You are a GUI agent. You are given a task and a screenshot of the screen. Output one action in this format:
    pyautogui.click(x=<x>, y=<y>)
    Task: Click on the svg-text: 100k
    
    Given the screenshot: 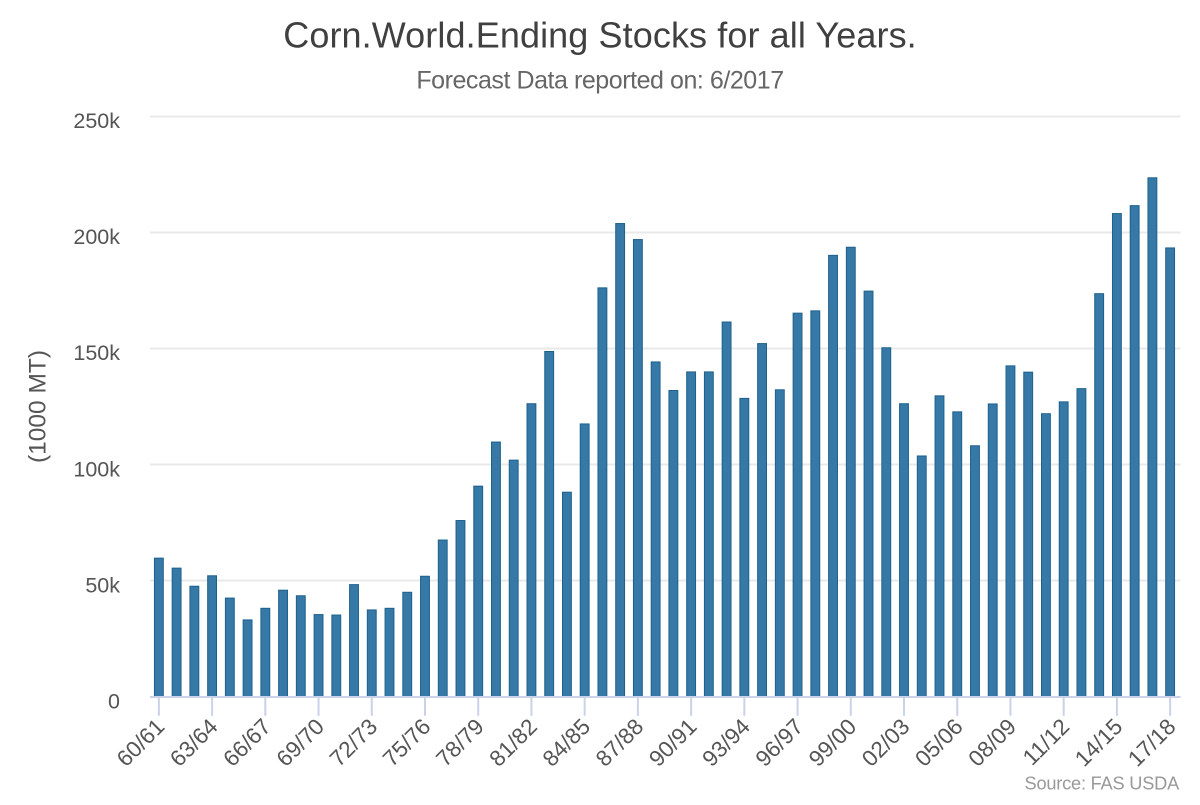 What is the action you would take?
    pyautogui.click(x=96, y=469)
    